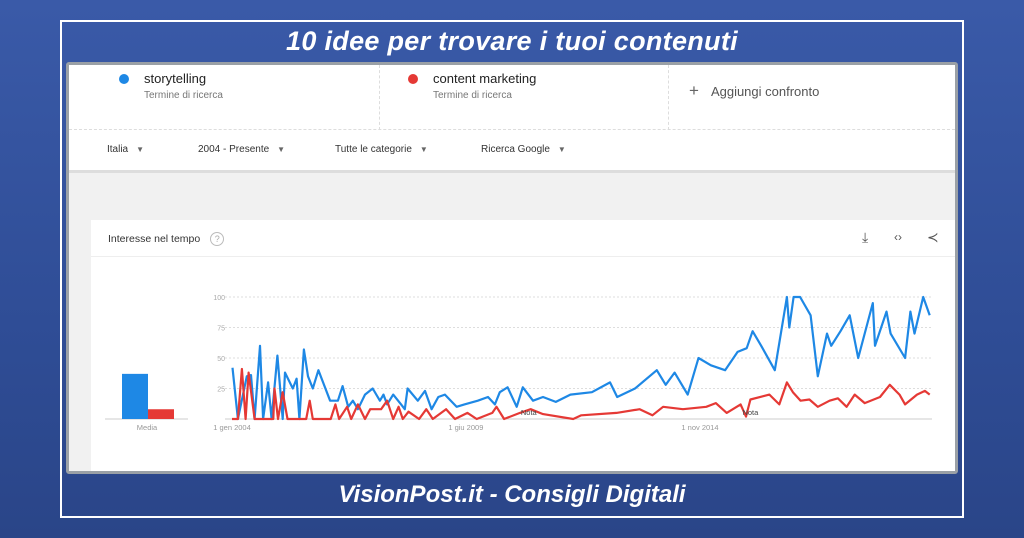 The width and height of the screenshot is (1024, 538). Describe the element at coordinates (465, 427) in the screenshot. I see `x-tick-label: 1 giu 2009` at that location.